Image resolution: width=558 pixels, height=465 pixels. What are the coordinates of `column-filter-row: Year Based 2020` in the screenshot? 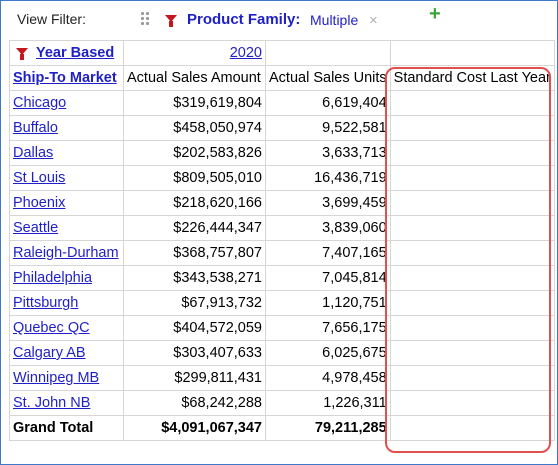 It's located at (282, 53).